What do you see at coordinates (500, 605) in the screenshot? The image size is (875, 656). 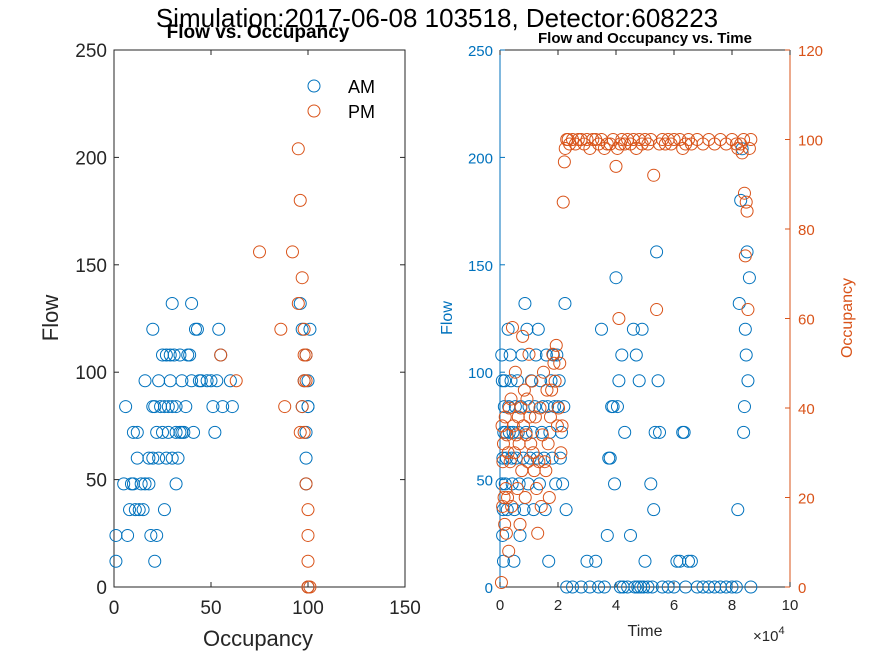 I see `right-x-tick-label: 0` at bounding box center [500, 605].